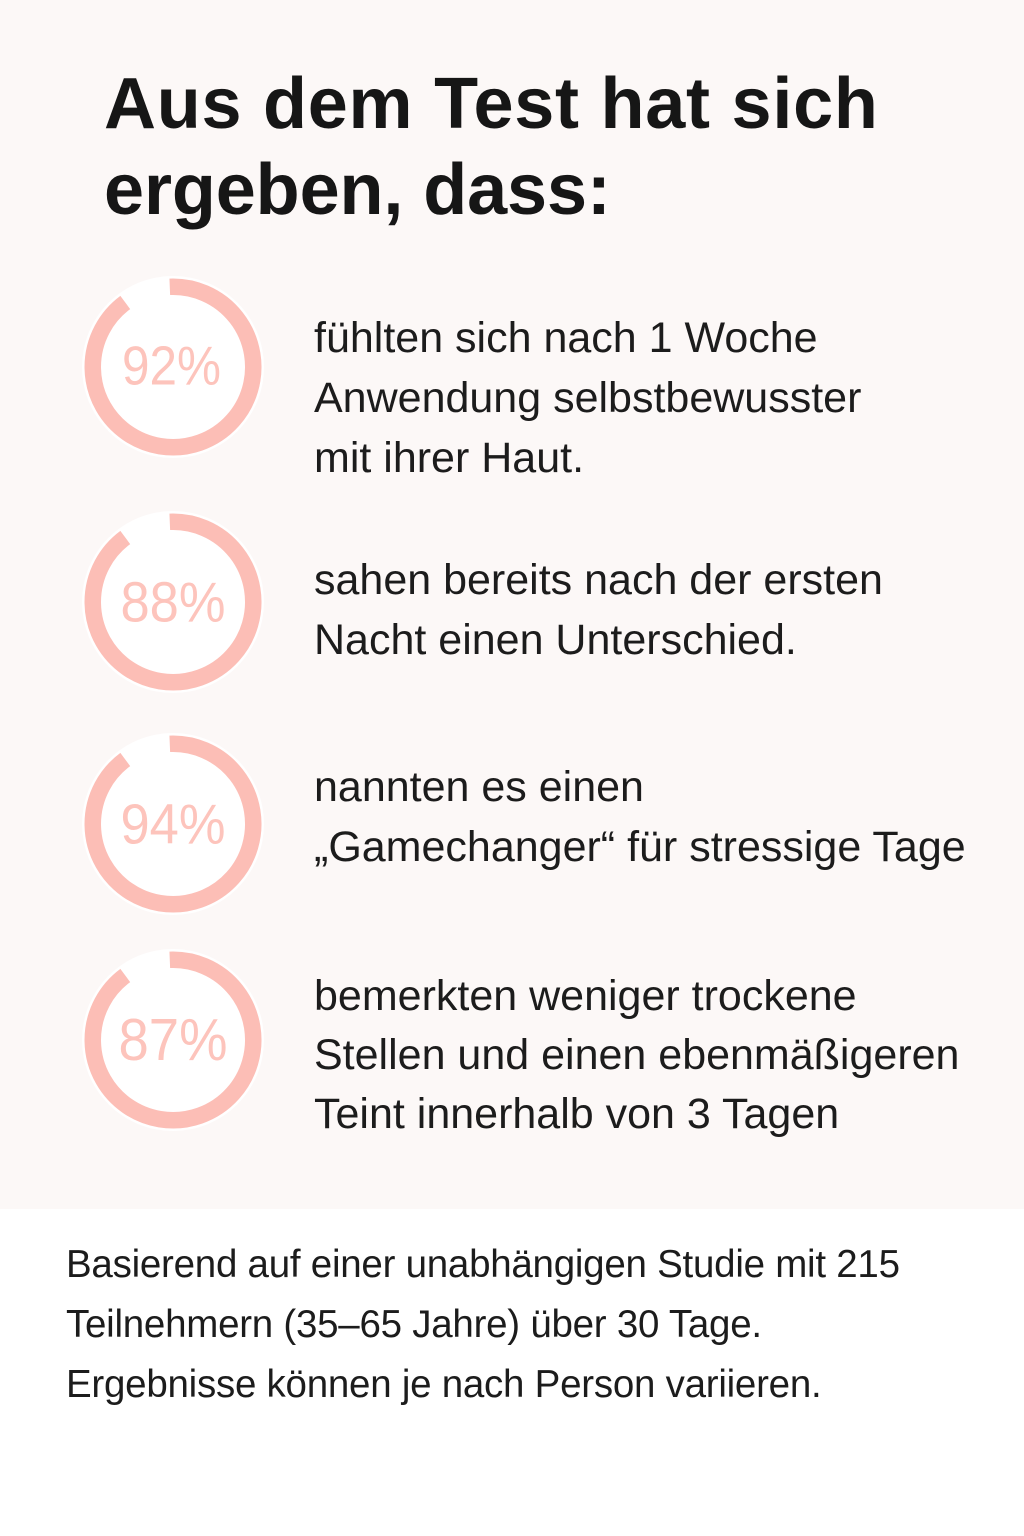 The height and width of the screenshot is (1536, 1024). Describe the element at coordinates (173, 825) in the screenshot. I see `svg-text: 94%` at that location.